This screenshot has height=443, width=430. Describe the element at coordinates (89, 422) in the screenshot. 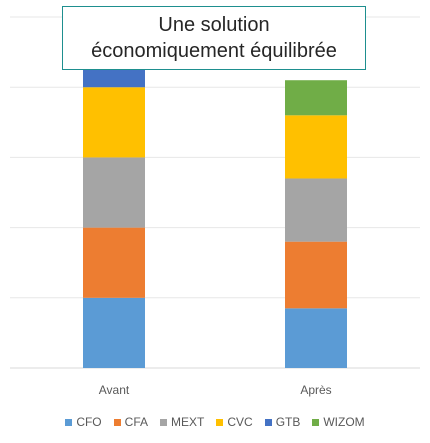

I see `legend-label: CFO` at that location.